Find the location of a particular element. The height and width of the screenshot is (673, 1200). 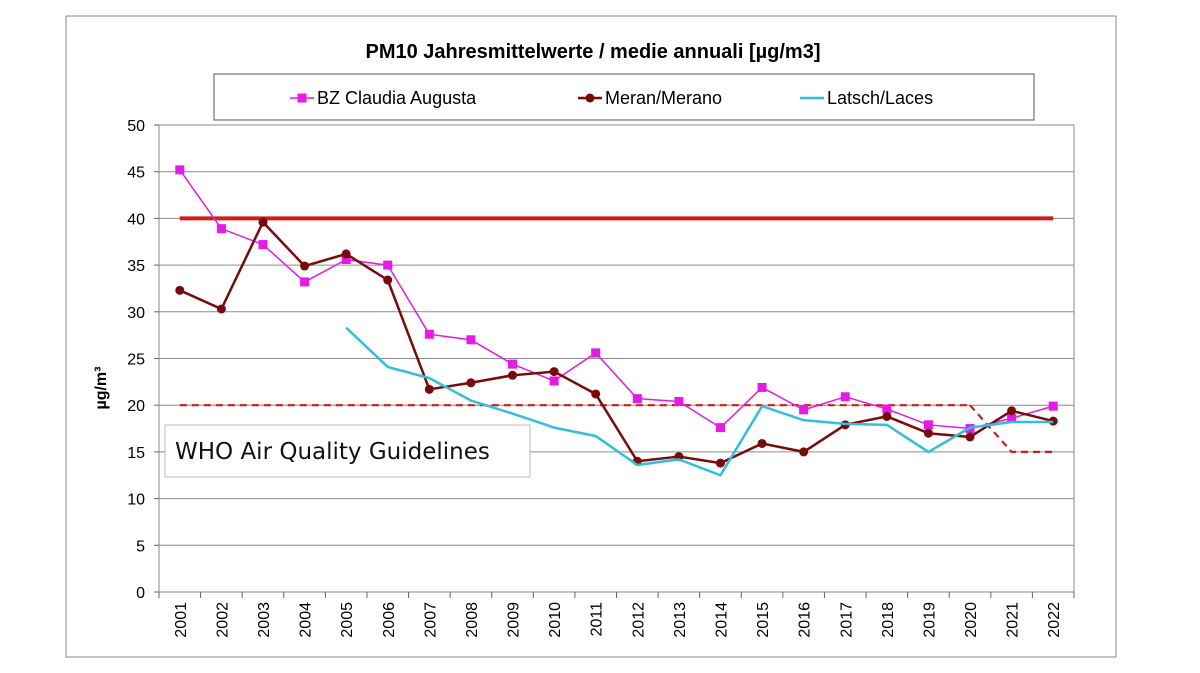

y-tick-label: 0 is located at coordinates (140, 593).